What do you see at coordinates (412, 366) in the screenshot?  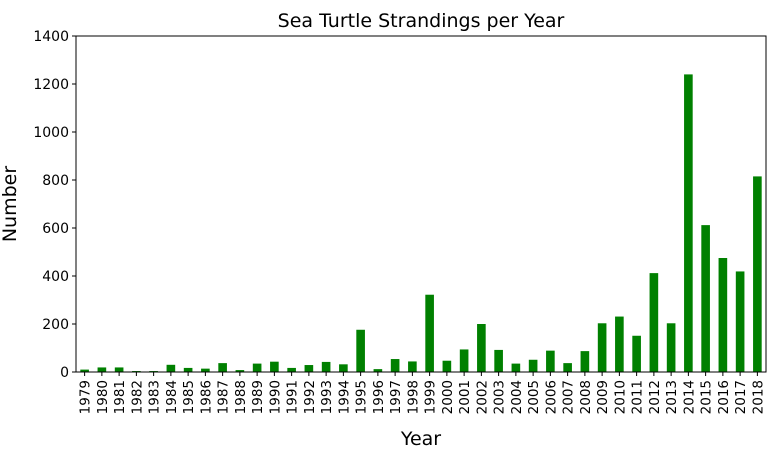 I see `bar-1998` at bounding box center [412, 366].